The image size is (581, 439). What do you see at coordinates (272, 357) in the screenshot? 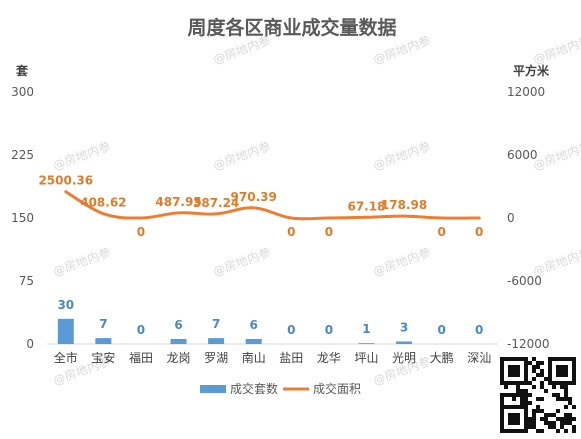
I see `x-axis-categories: 全市 宝安 福田 龙岗 罗湖 南山 盐田 龙华 坪山 光明 大鹏 深汕` at bounding box center [272, 357].